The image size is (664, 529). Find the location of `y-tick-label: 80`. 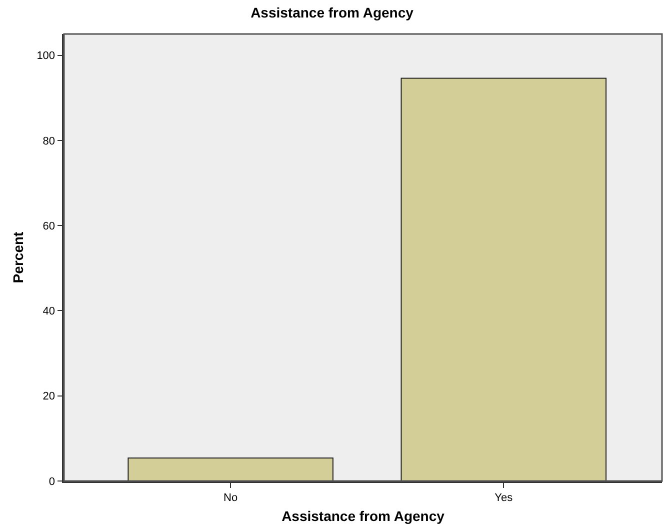

y-tick-label: 80 is located at coordinates (49, 141).